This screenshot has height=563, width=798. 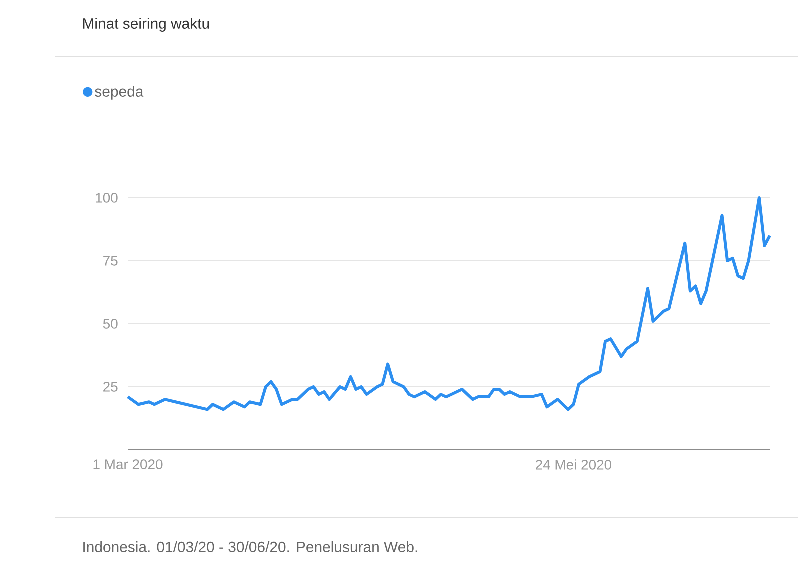 What do you see at coordinates (128, 465) in the screenshot?
I see `x-tick-label: 1 Mar 2020` at bounding box center [128, 465].